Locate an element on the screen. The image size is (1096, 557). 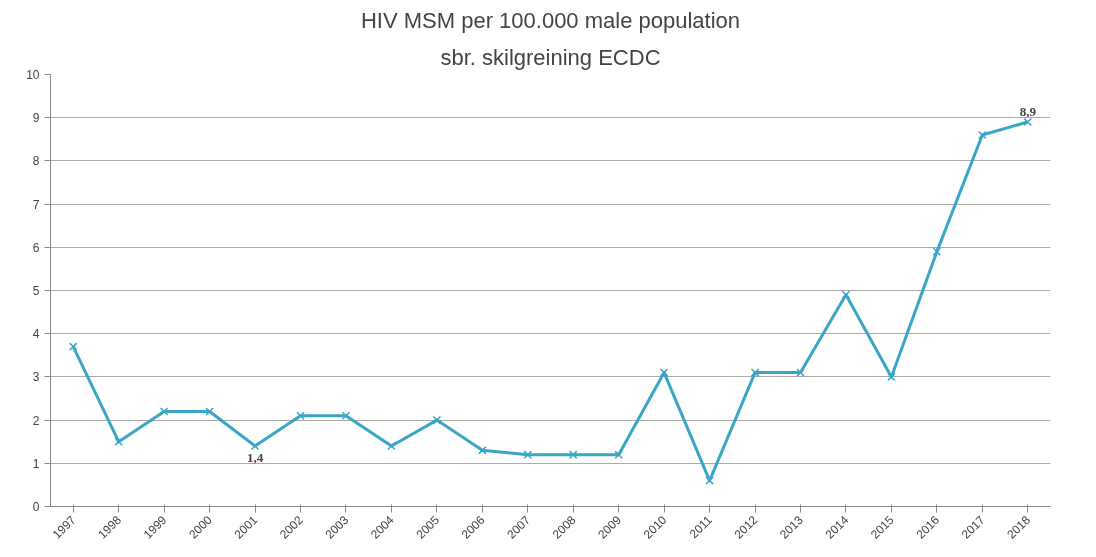
y-tick-label: 1 is located at coordinates (36, 463).